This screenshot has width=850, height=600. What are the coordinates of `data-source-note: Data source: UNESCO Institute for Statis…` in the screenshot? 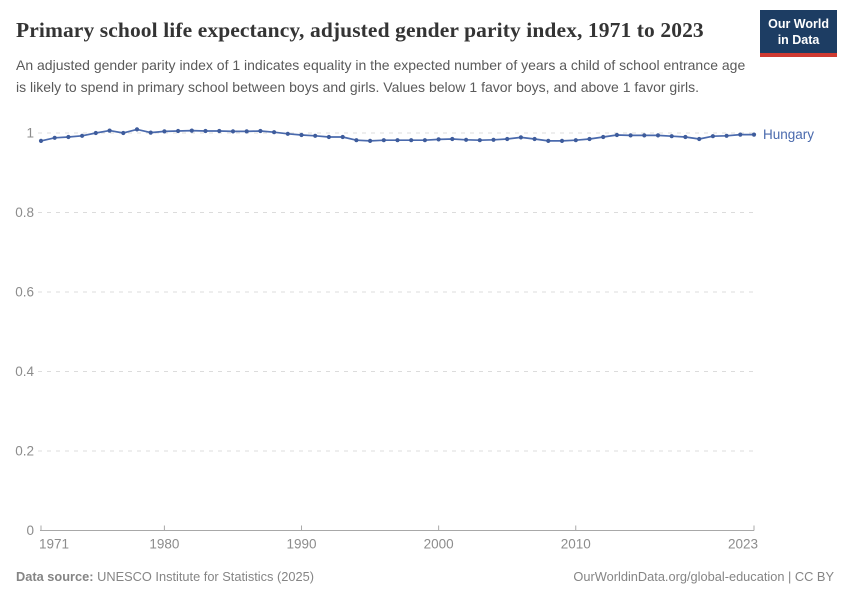 It's located at (165, 576).